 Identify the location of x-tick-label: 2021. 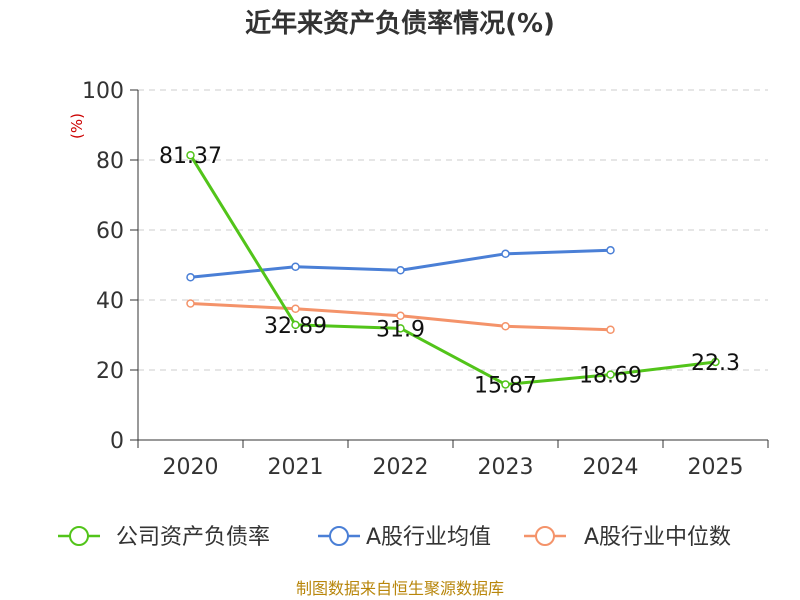
(296, 467).